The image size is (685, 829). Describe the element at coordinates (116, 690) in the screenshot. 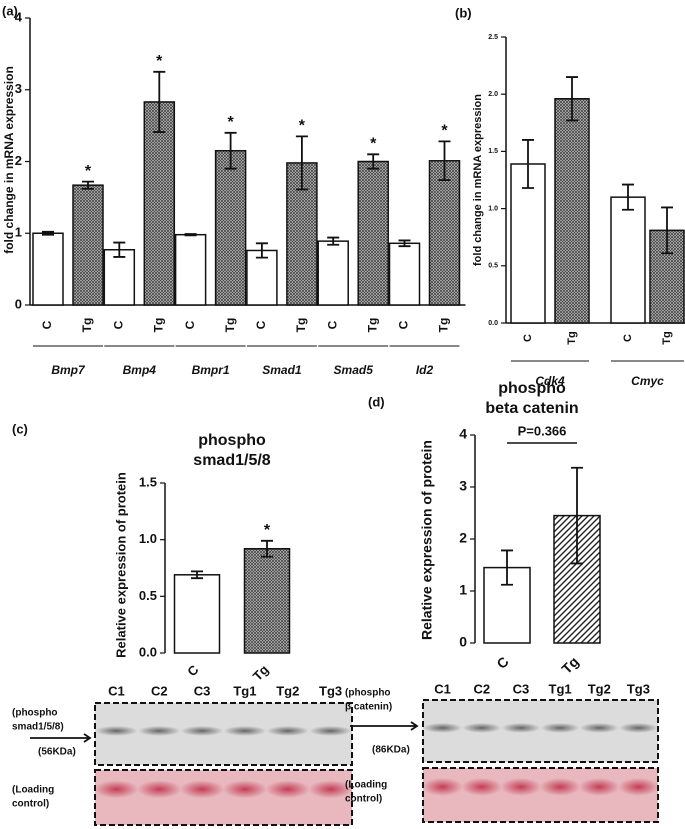

I see `lane-label: C1` at that location.